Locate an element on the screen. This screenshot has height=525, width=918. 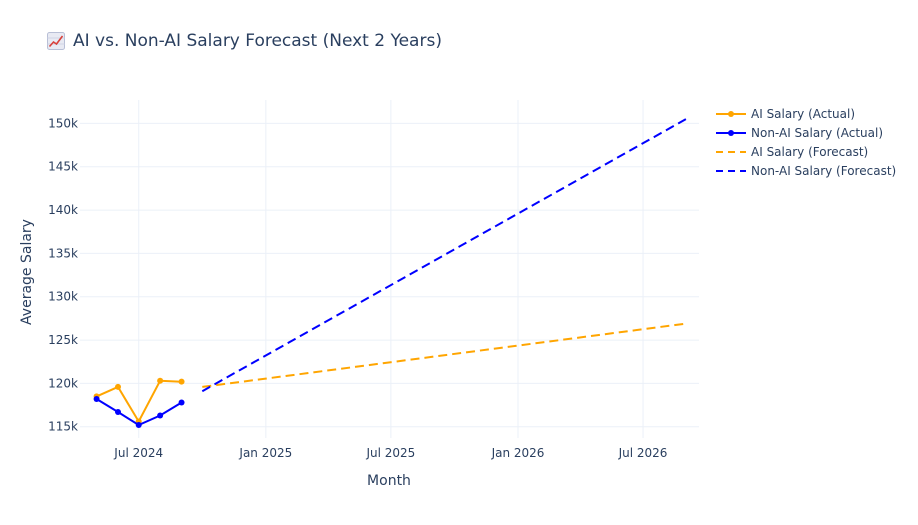
y-tick-label: 150k is located at coordinates (63, 123).